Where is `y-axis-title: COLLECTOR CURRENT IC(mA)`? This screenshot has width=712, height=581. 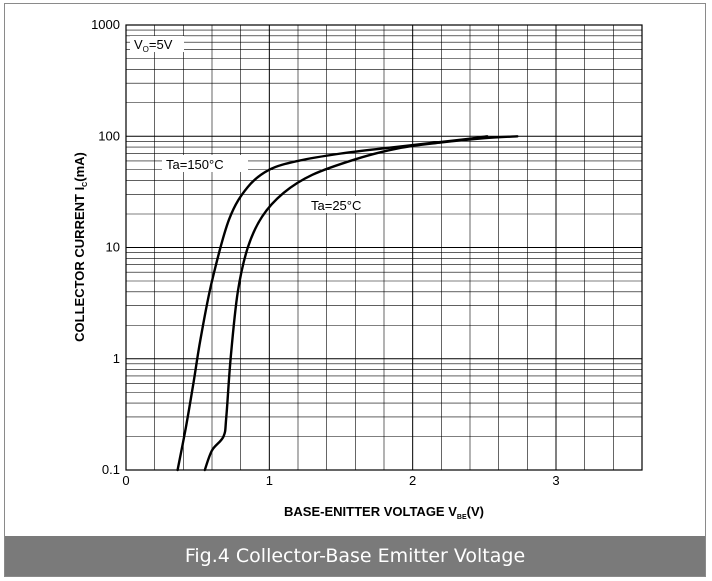
y-axis-title: COLLECTOR CURRENT IC(mA) is located at coordinates (80, 247).